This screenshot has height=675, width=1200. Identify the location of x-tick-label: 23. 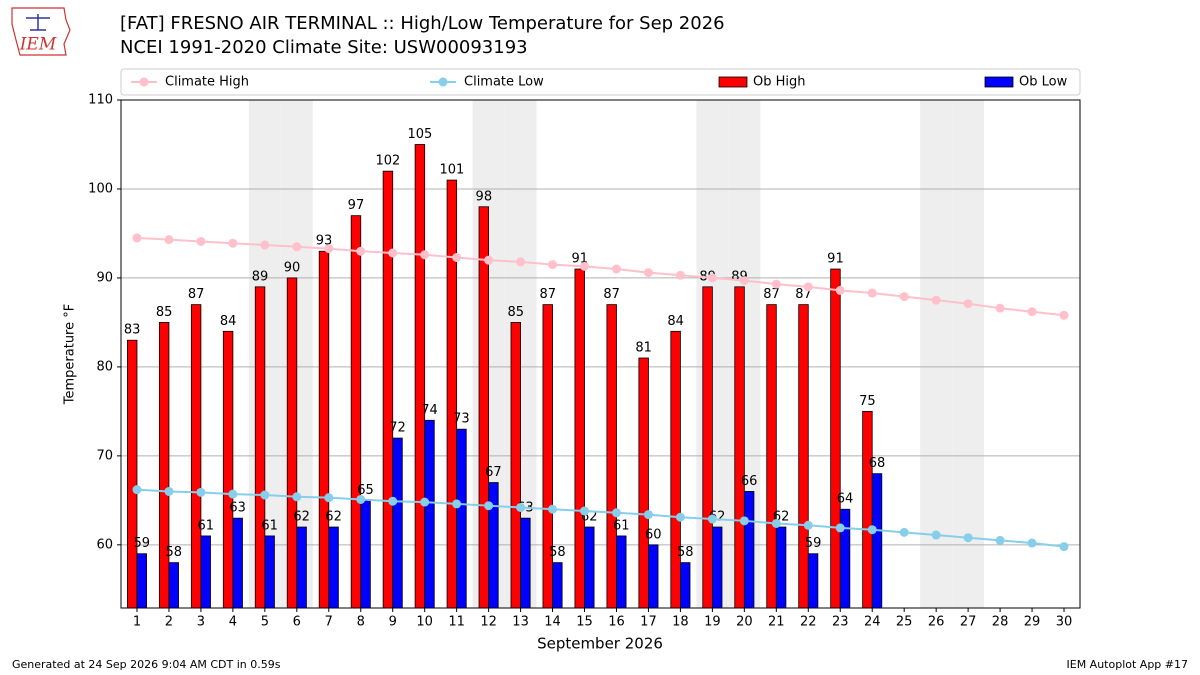
(840, 622).